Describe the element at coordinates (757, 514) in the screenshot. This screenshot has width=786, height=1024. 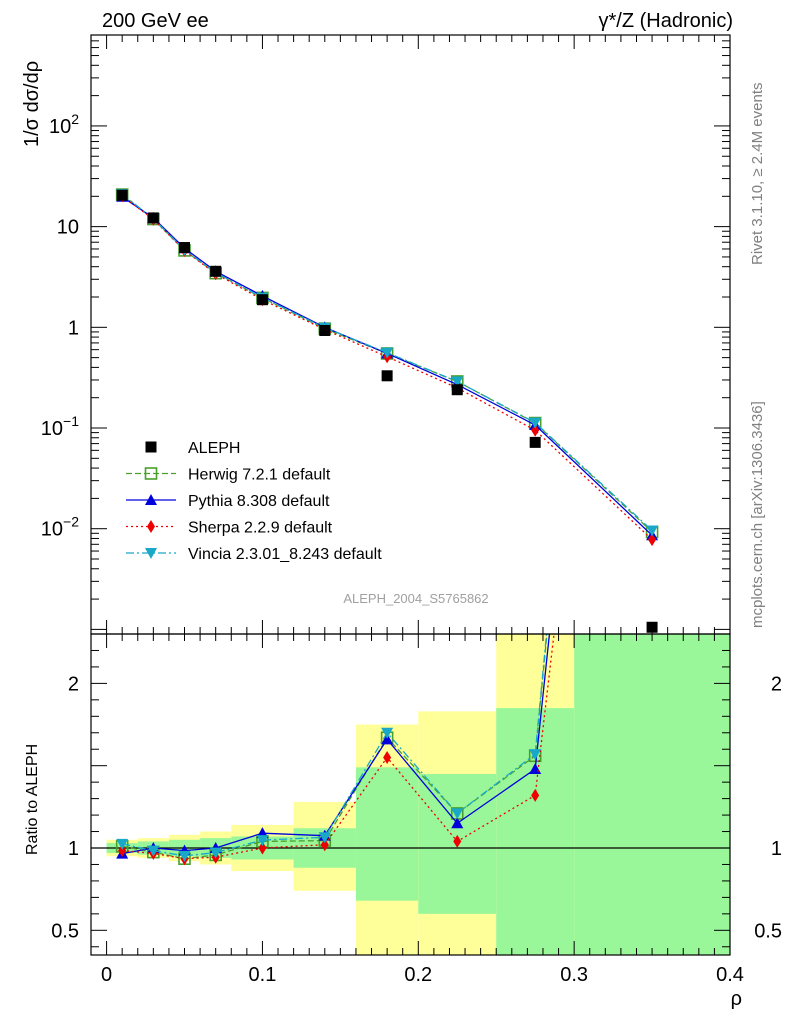
I see `mcplots-label: mcplots.cern.ch [arXiv:1306.3436]` at that location.